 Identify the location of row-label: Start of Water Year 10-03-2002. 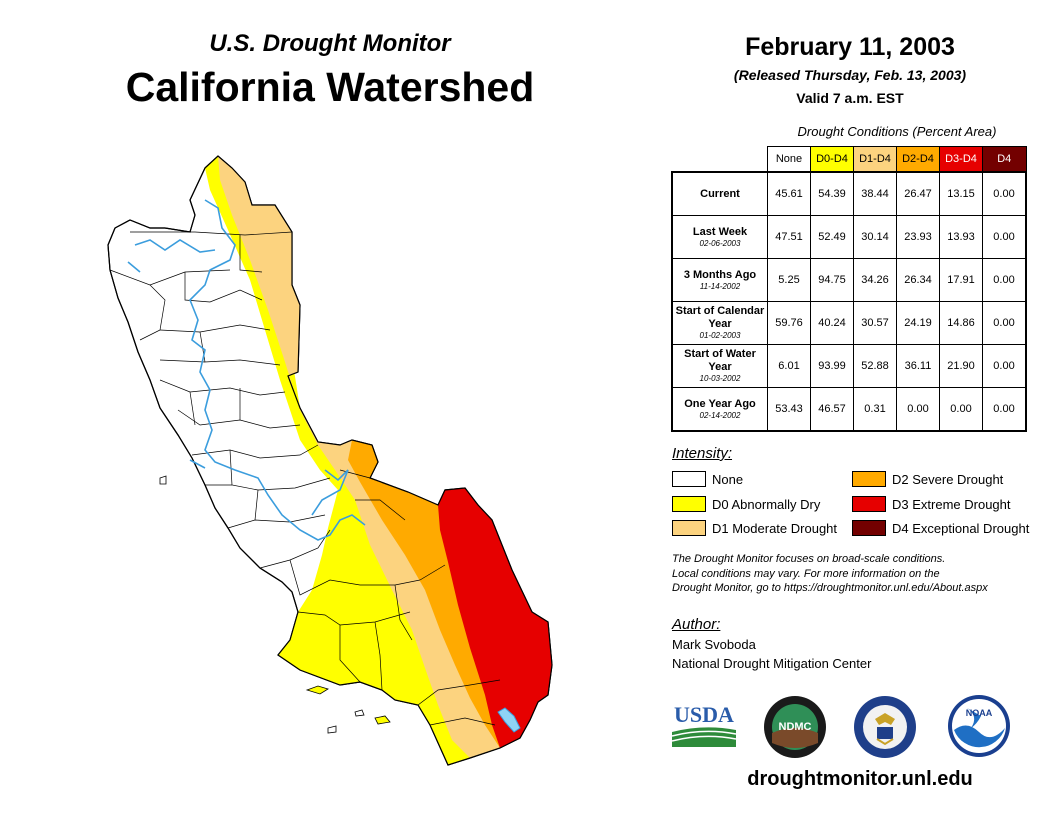
(719, 366).